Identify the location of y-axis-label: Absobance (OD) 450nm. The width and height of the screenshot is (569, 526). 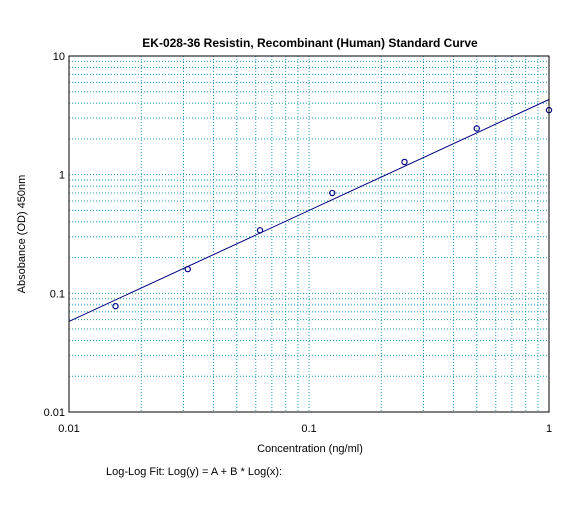
(22, 234).